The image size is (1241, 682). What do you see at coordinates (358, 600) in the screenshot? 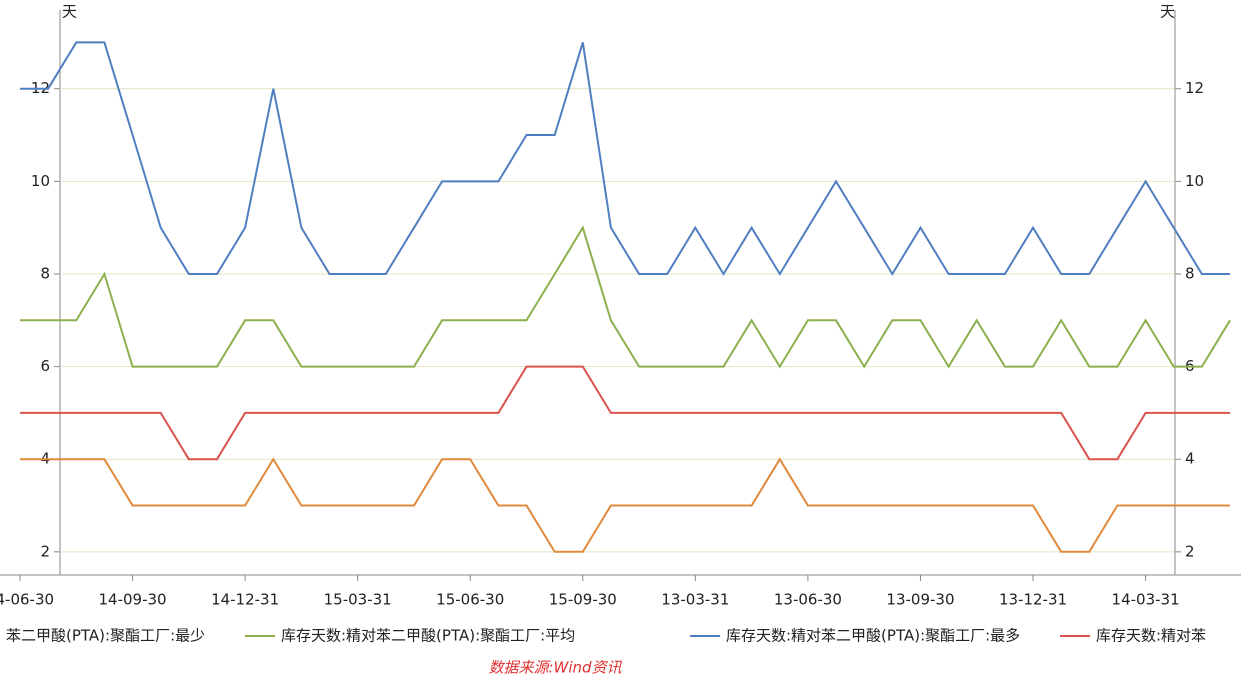
I see `x-tick-label: 15-03-31` at bounding box center [358, 600].